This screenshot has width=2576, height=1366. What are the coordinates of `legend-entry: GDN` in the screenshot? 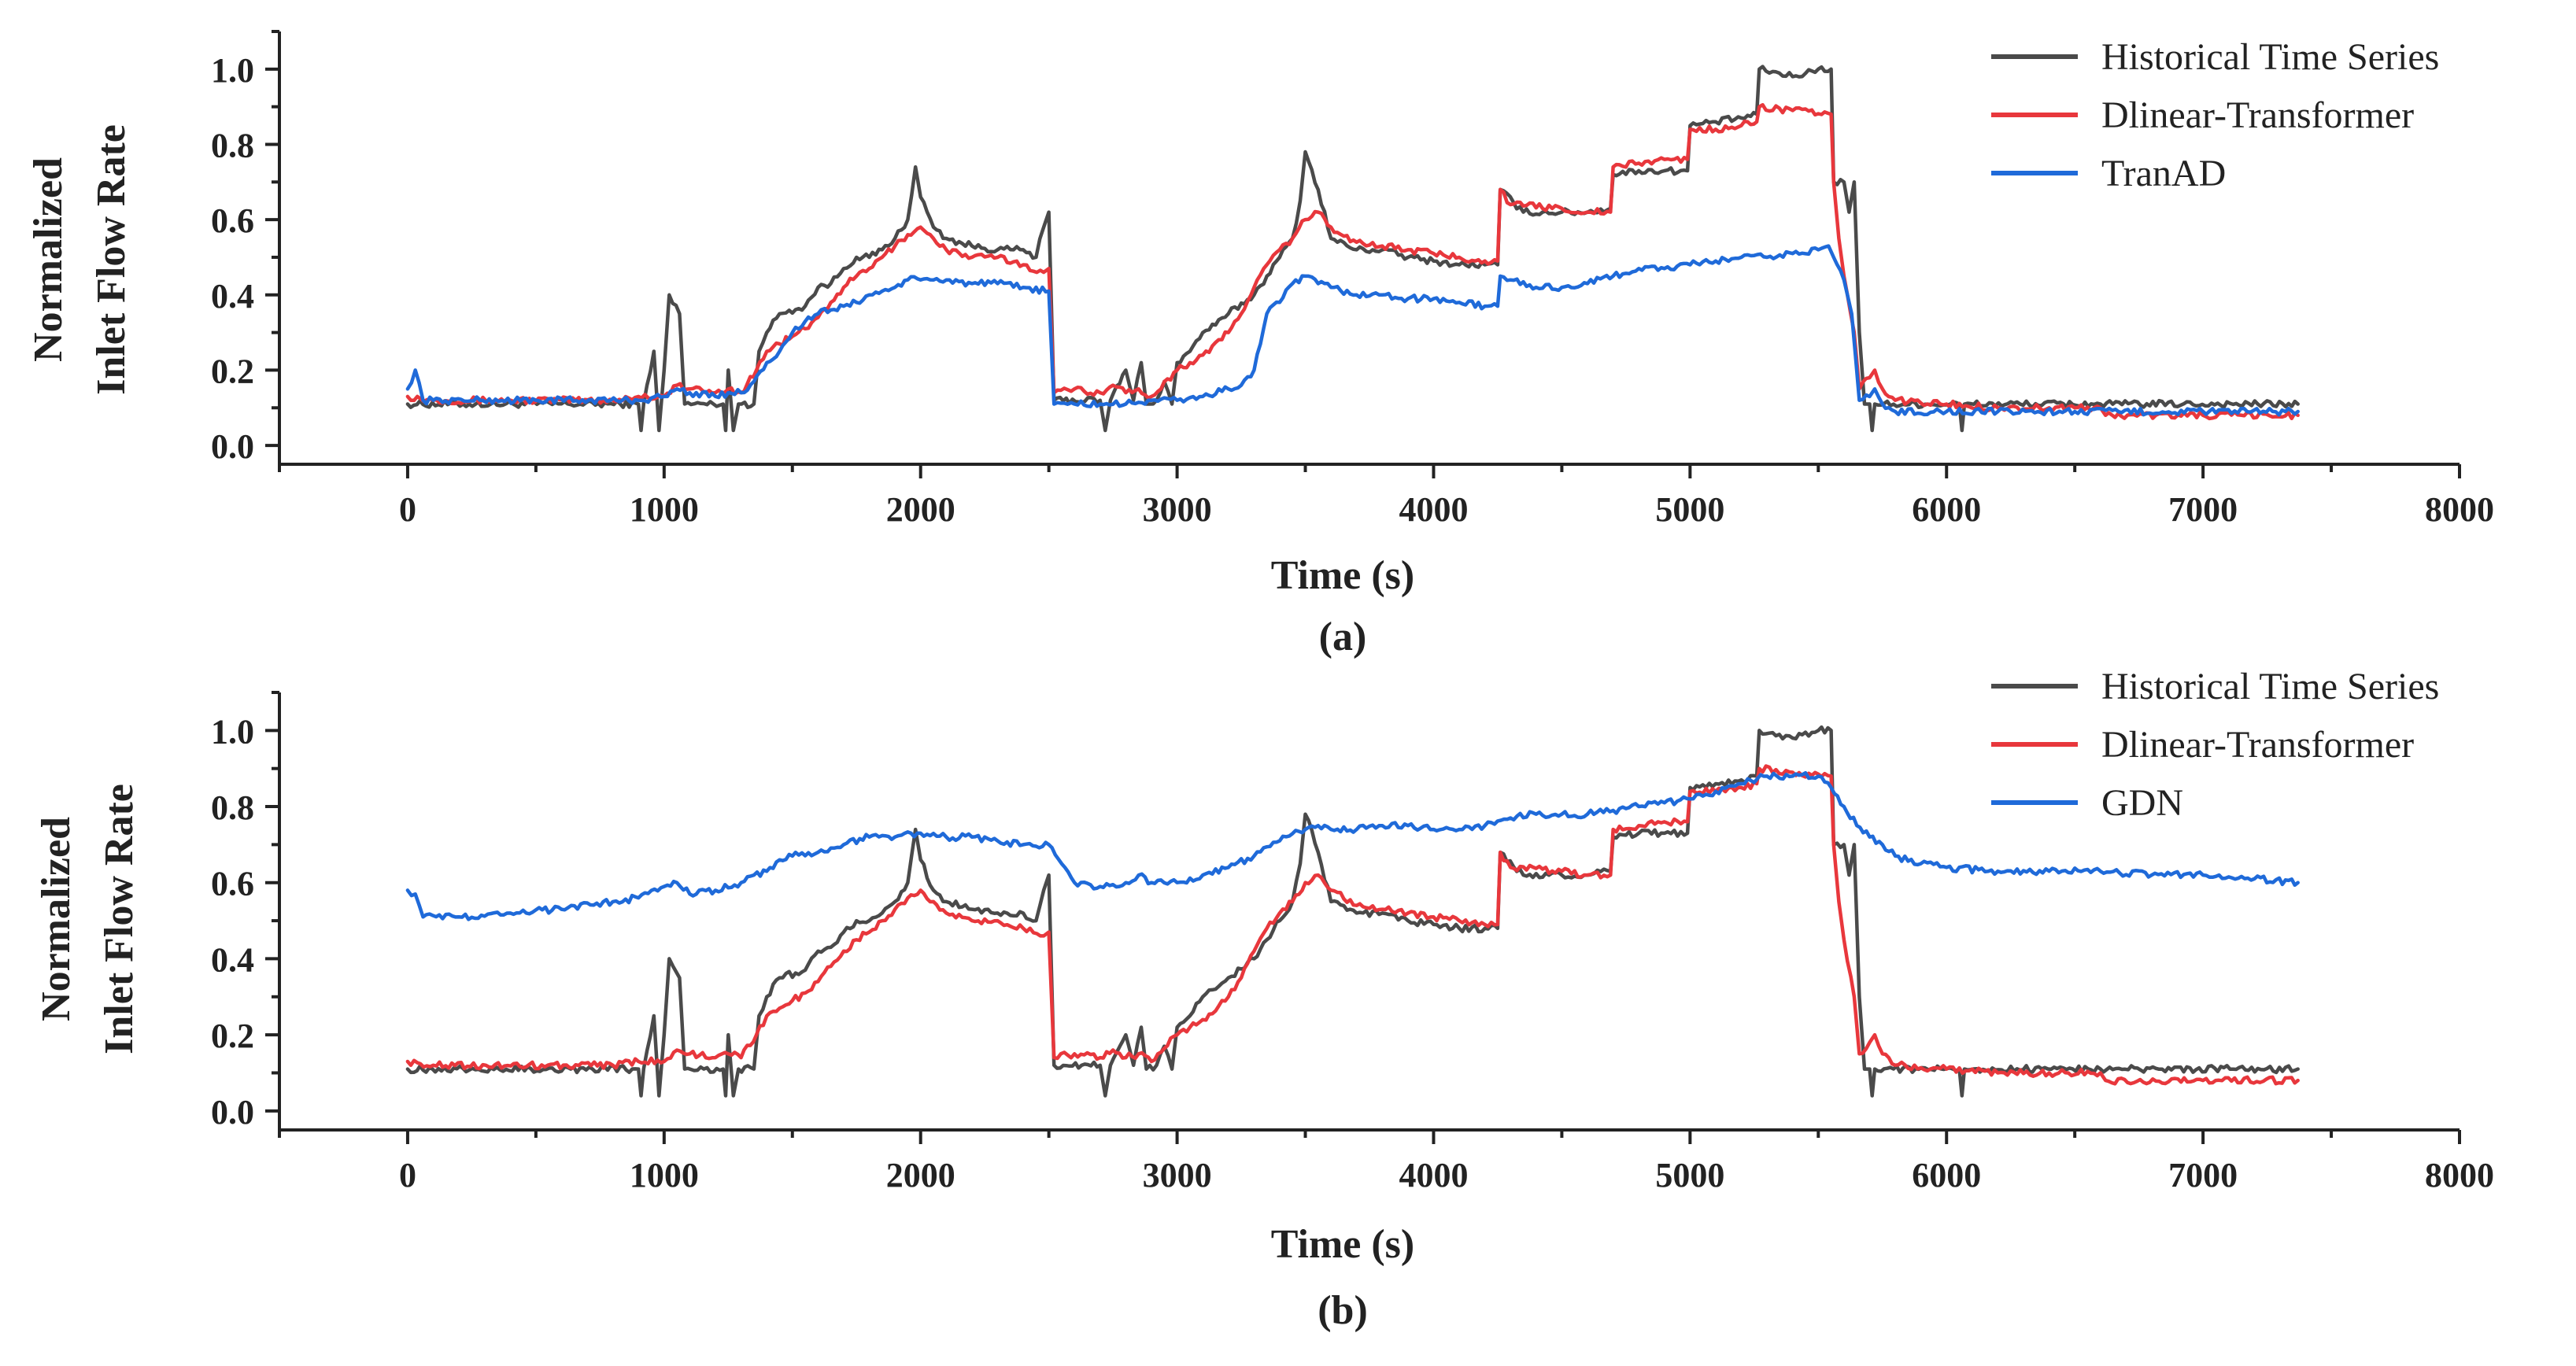 It's located at (2142, 803).